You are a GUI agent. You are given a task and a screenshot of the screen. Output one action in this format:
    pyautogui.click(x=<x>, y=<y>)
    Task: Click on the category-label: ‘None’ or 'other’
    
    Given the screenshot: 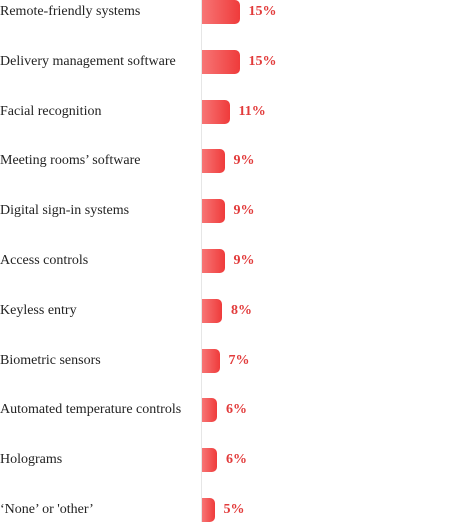 What is the action you would take?
    pyautogui.click(x=47, y=509)
    